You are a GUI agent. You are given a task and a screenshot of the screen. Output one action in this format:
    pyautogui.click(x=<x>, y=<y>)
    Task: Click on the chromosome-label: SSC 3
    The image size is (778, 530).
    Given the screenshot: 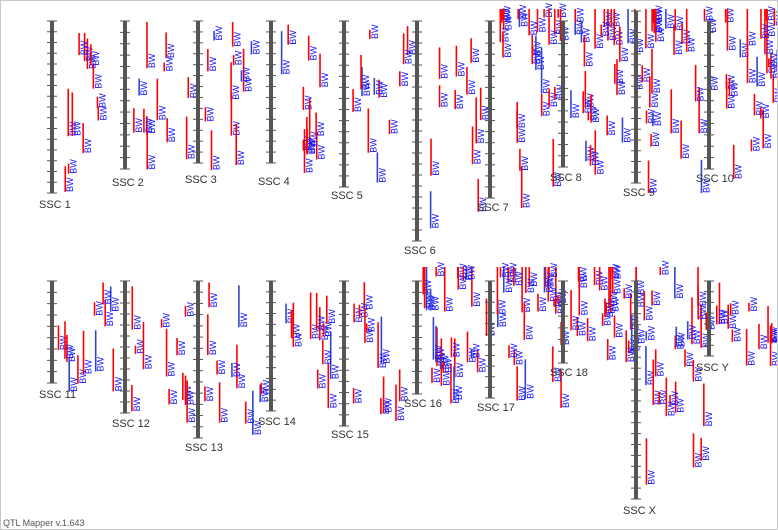 What is the action you would take?
    pyautogui.click(x=201, y=180)
    